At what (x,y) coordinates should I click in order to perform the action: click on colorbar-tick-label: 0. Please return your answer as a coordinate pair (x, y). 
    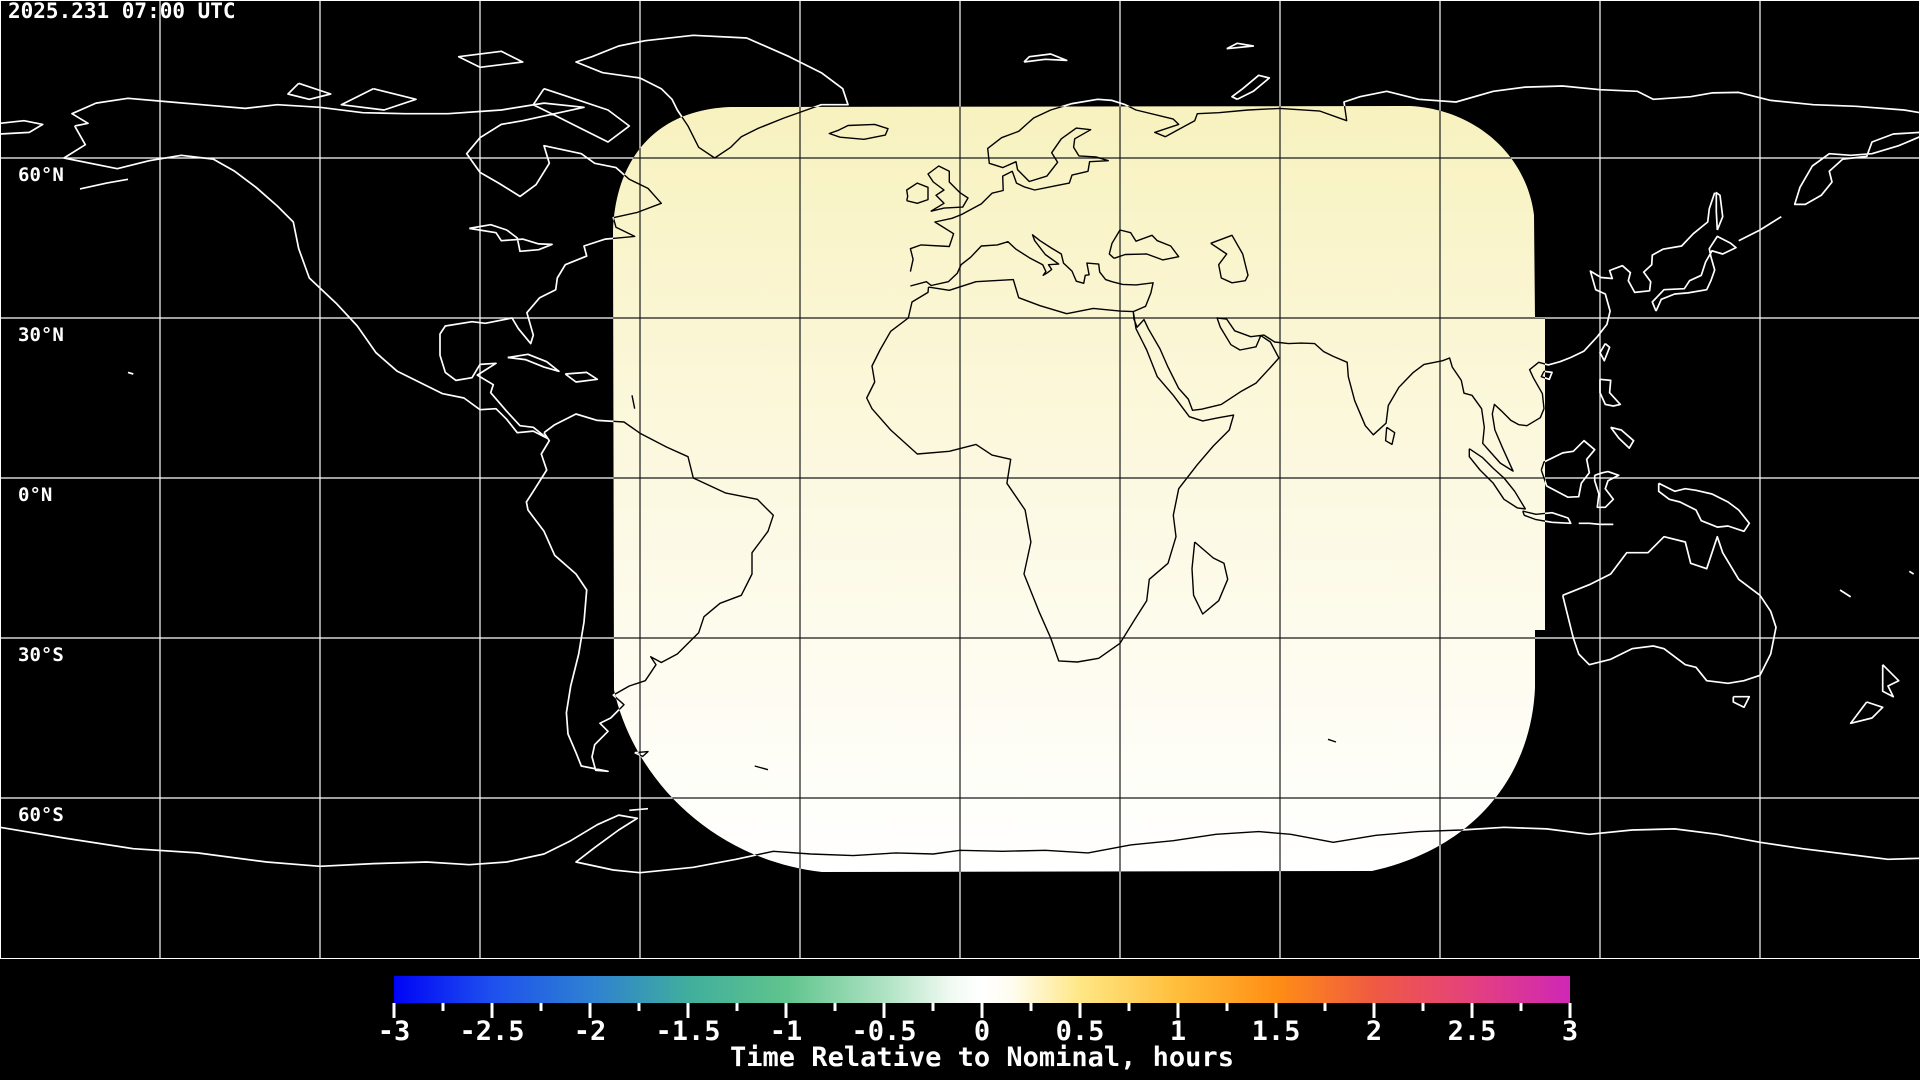
    Looking at the image, I should click on (982, 1031).